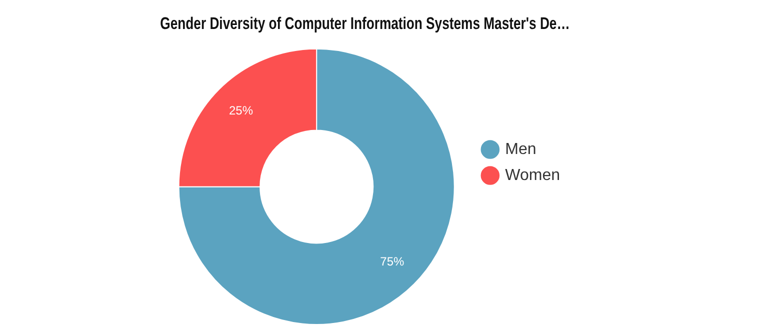 This screenshot has width=770, height=335. I want to click on legend-label: Men, so click(520, 149).